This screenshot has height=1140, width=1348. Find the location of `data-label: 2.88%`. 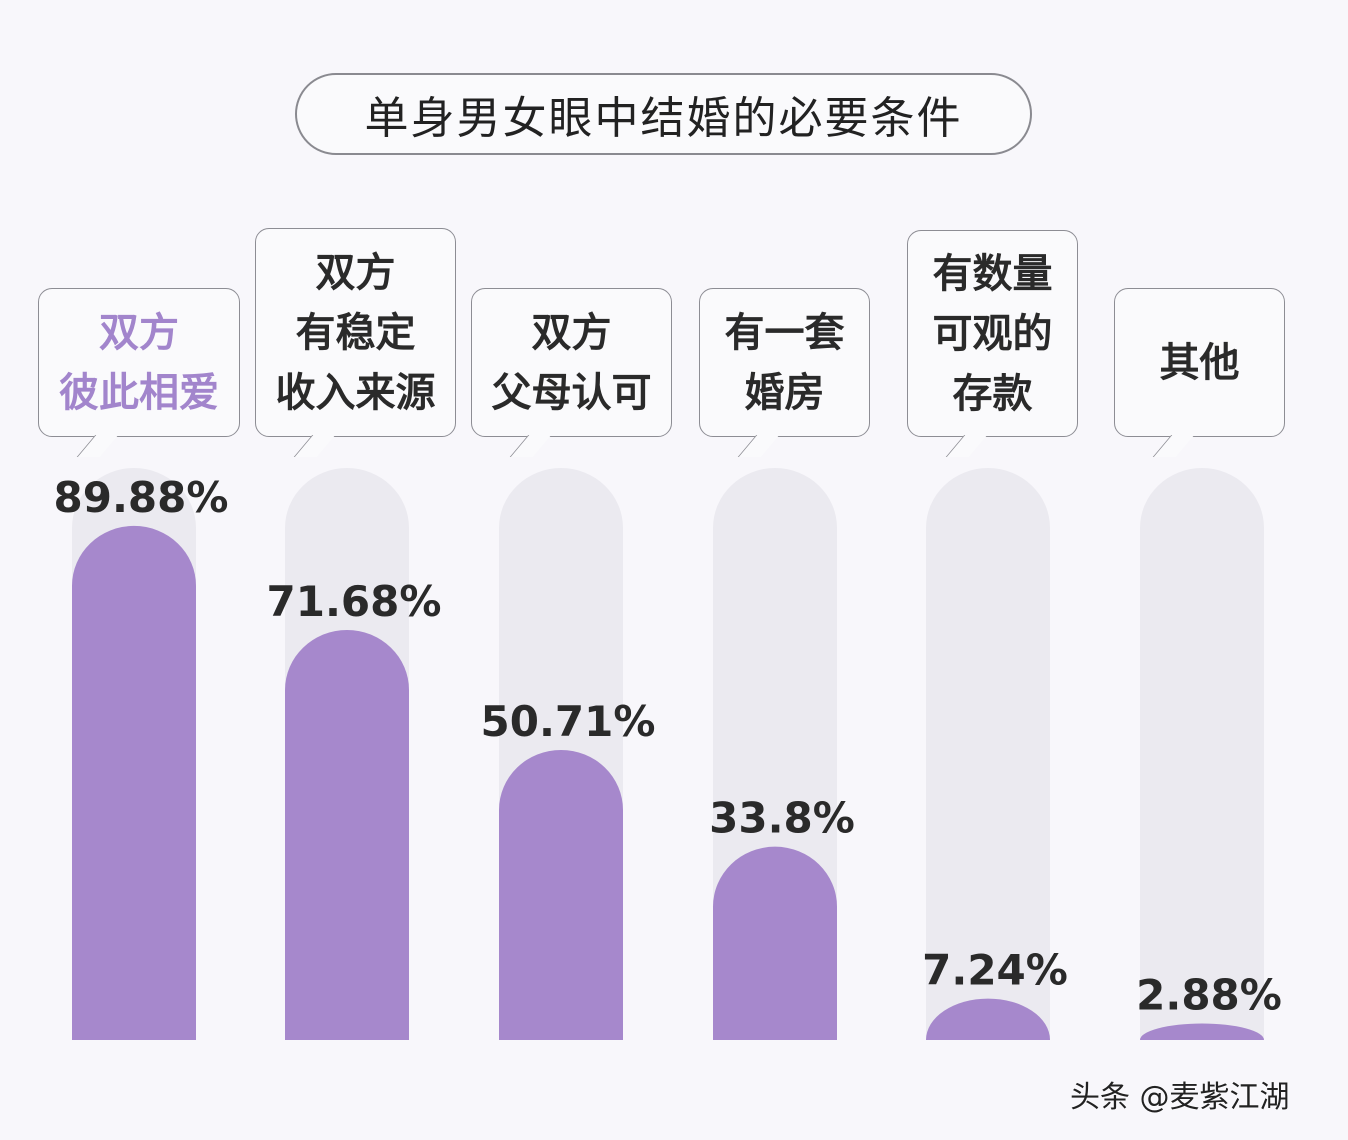

data-label: 2.88% is located at coordinates (1209, 995).